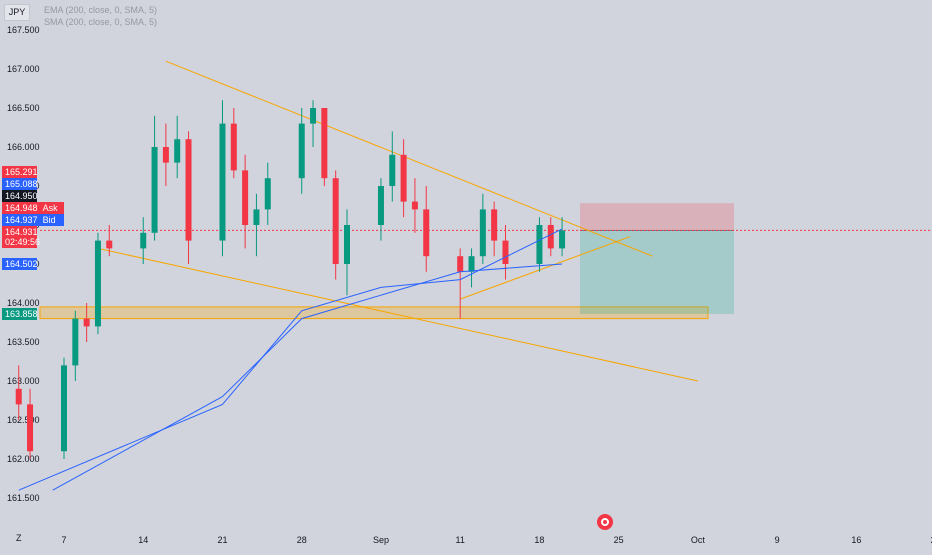 This screenshot has width=932, height=555. What do you see at coordinates (539, 540) in the screenshot?
I see `time-axis-label: 18` at bounding box center [539, 540].